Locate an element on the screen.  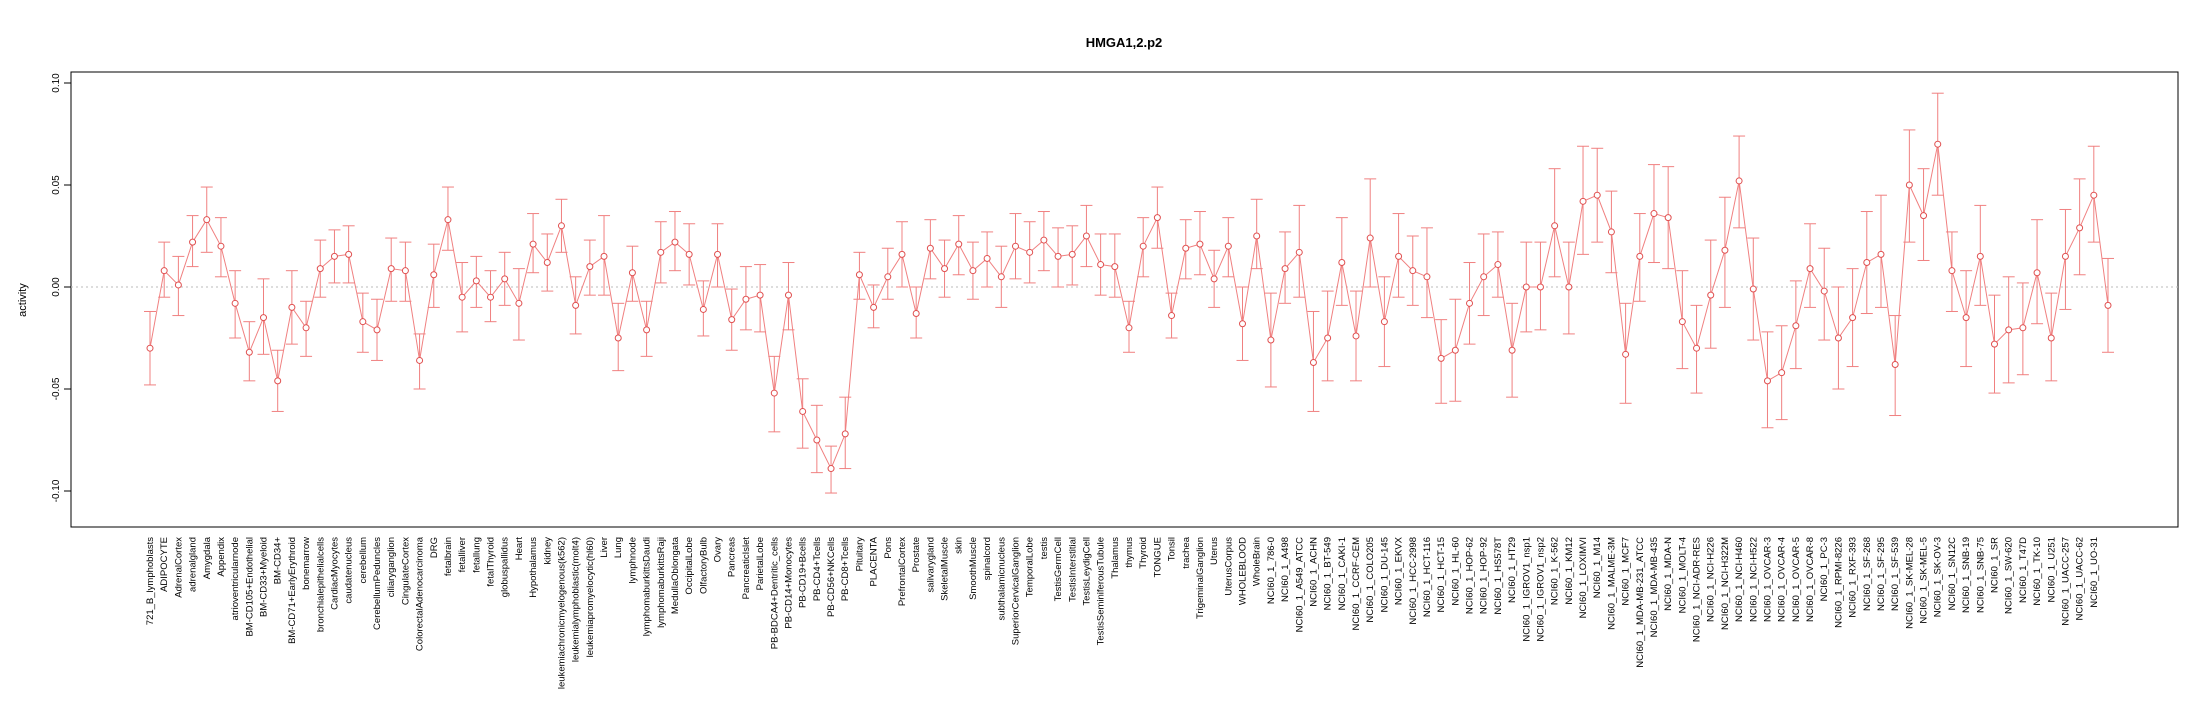
x-tick-label: NCI60_1_T47D is located at coordinates (2023, 570).